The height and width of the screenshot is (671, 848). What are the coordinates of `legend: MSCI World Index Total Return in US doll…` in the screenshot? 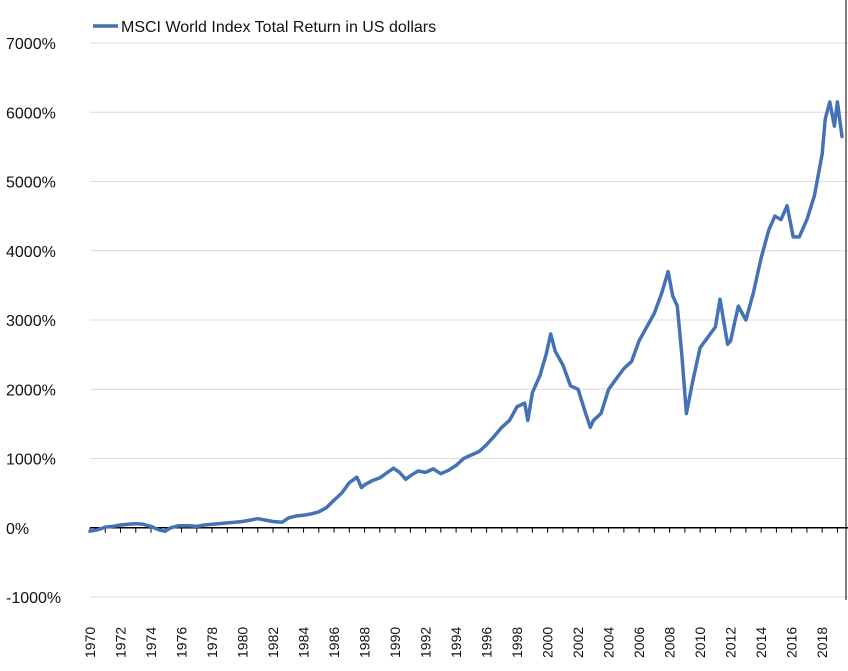 It's located at (264, 27).